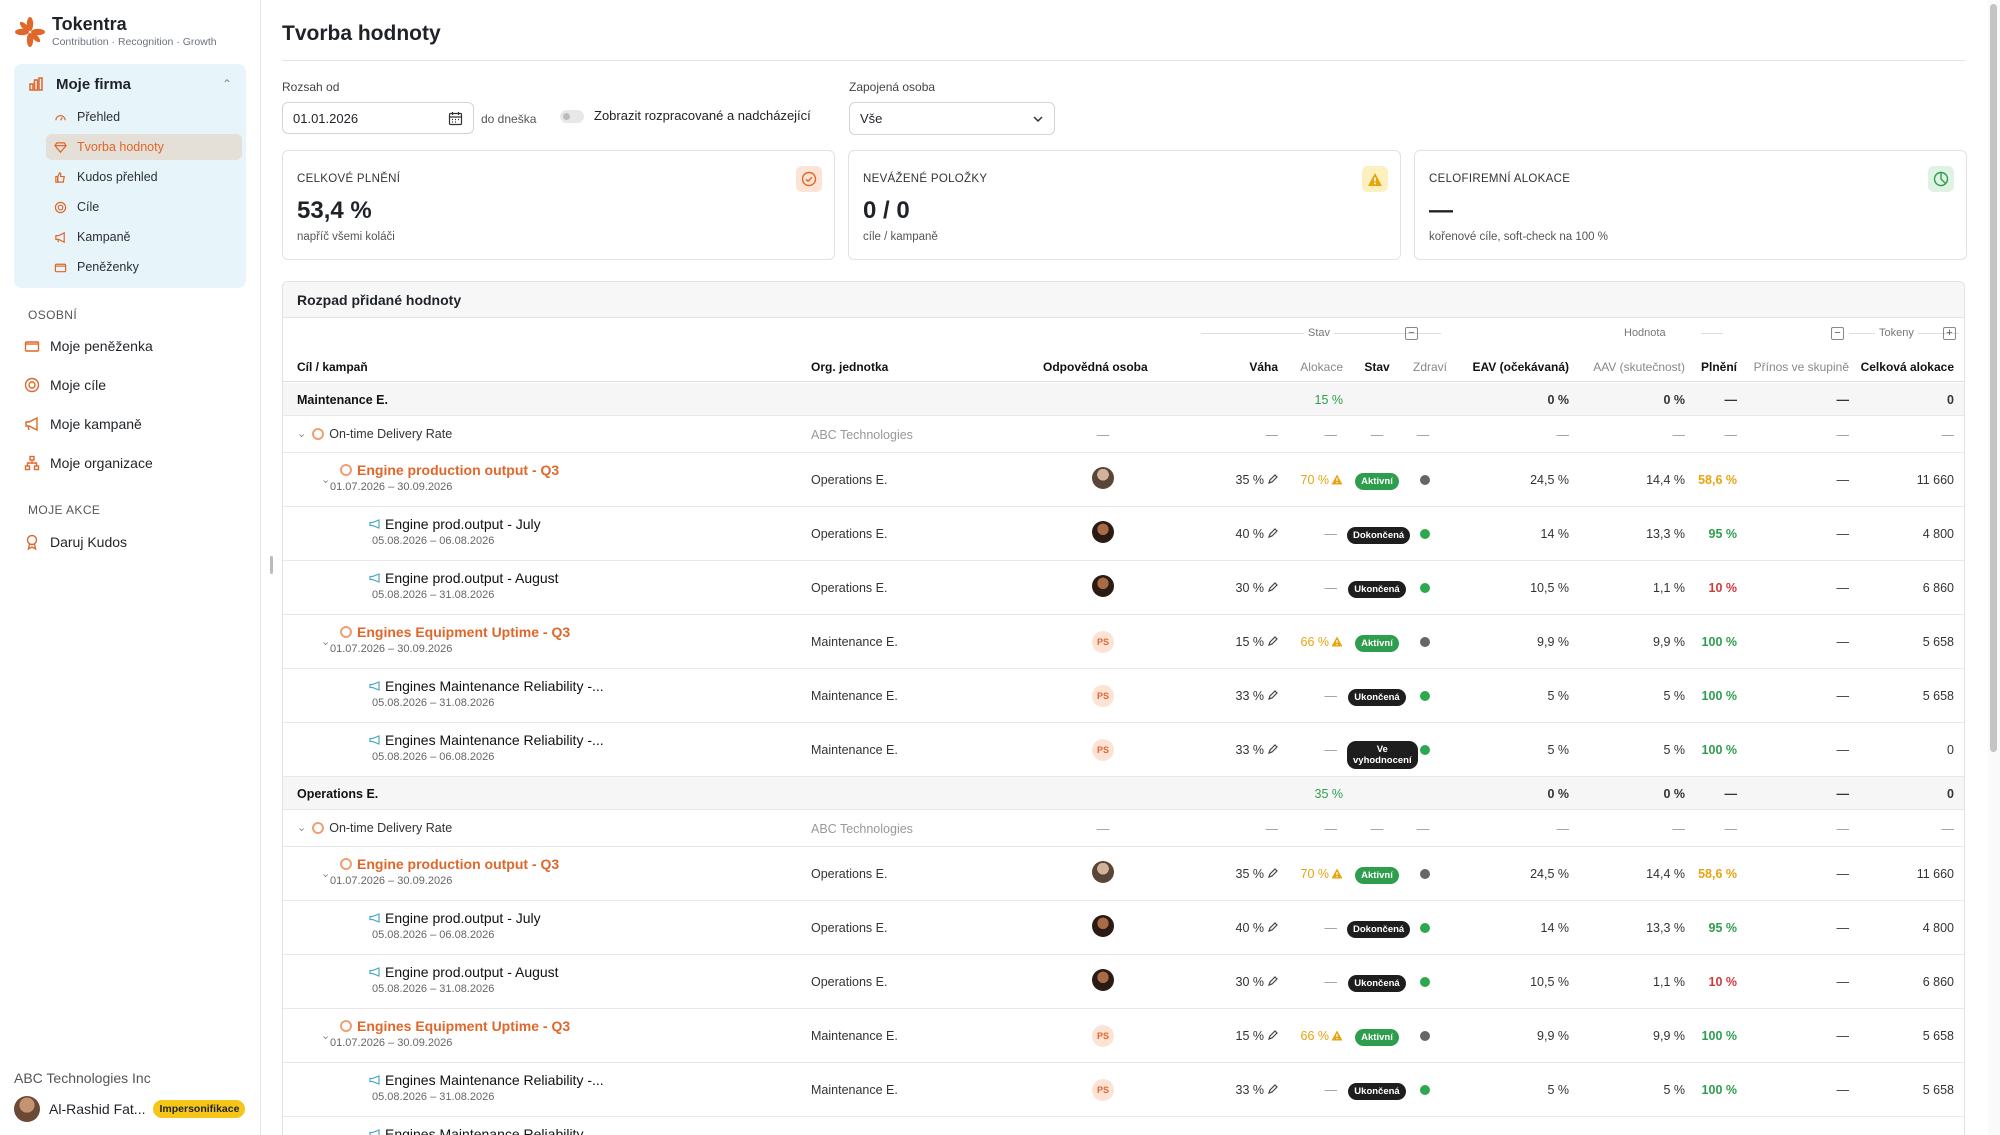 Image resolution: width=2000 pixels, height=1135 pixels. Describe the element at coordinates (1938, 588) in the screenshot. I see `total-value: 6 860` at that location.